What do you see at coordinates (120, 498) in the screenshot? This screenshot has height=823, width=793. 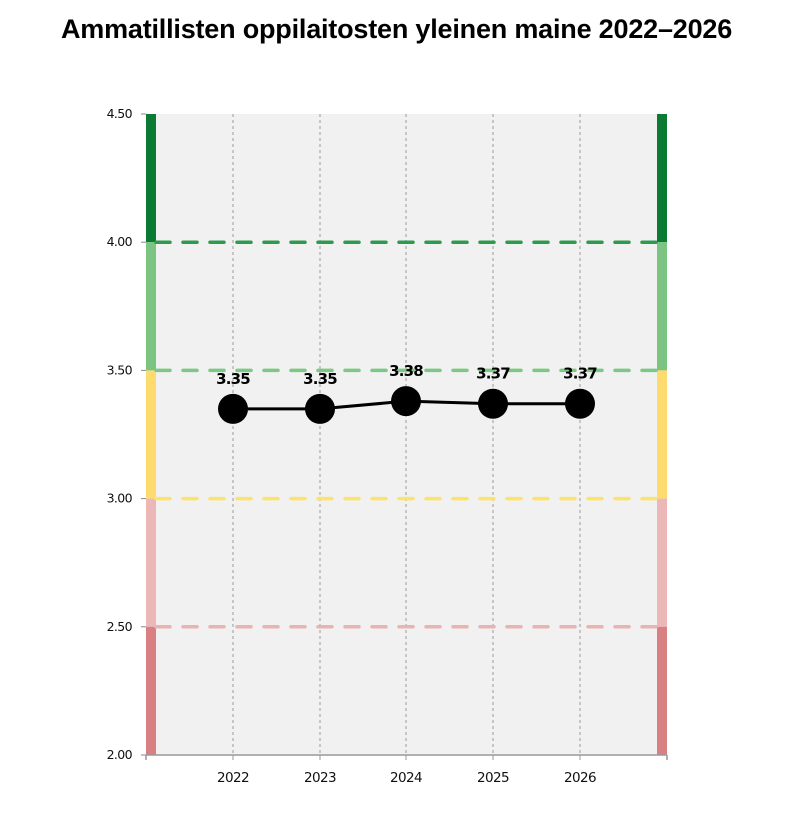 I see `y-tick-label: 3.00` at bounding box center [120, 498].